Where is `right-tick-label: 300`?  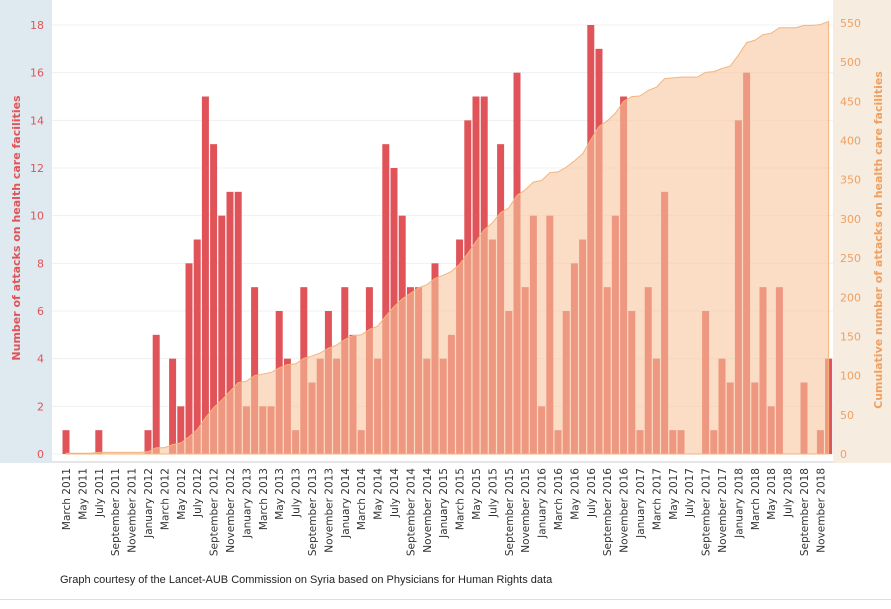 right-tick-label: 300 is located at coordinates (850, 219).